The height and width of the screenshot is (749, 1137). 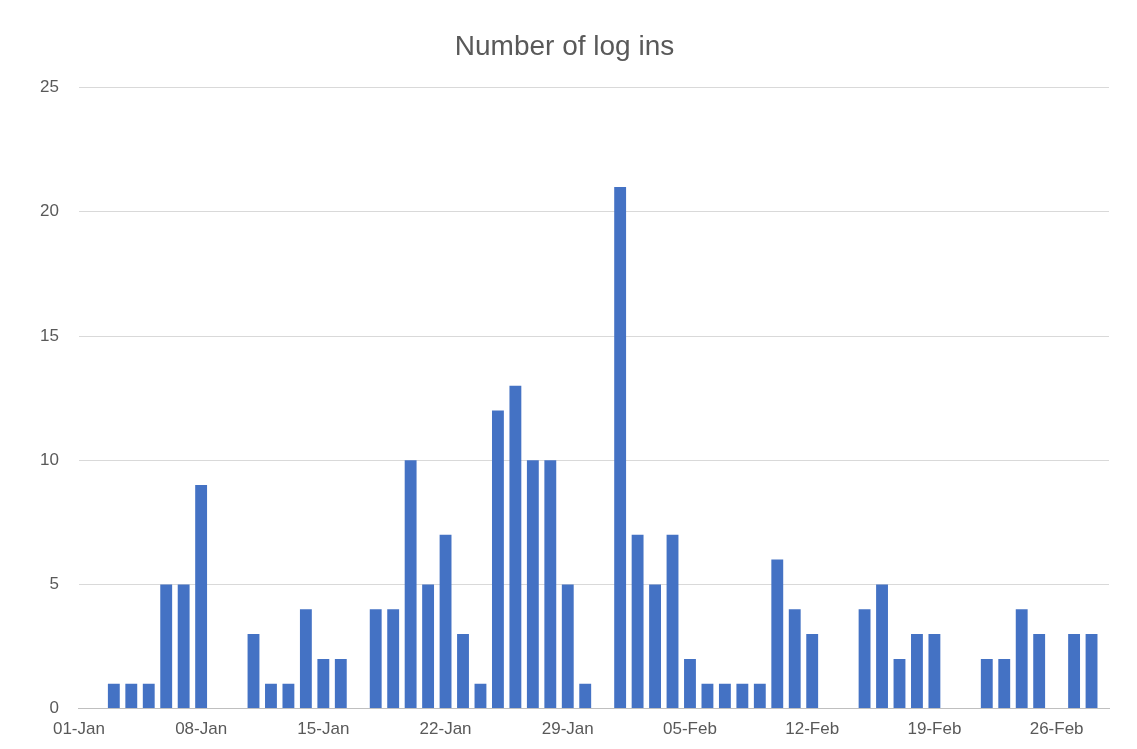 I want to click on y-tick-label: 20, so click(x=49, y=211).